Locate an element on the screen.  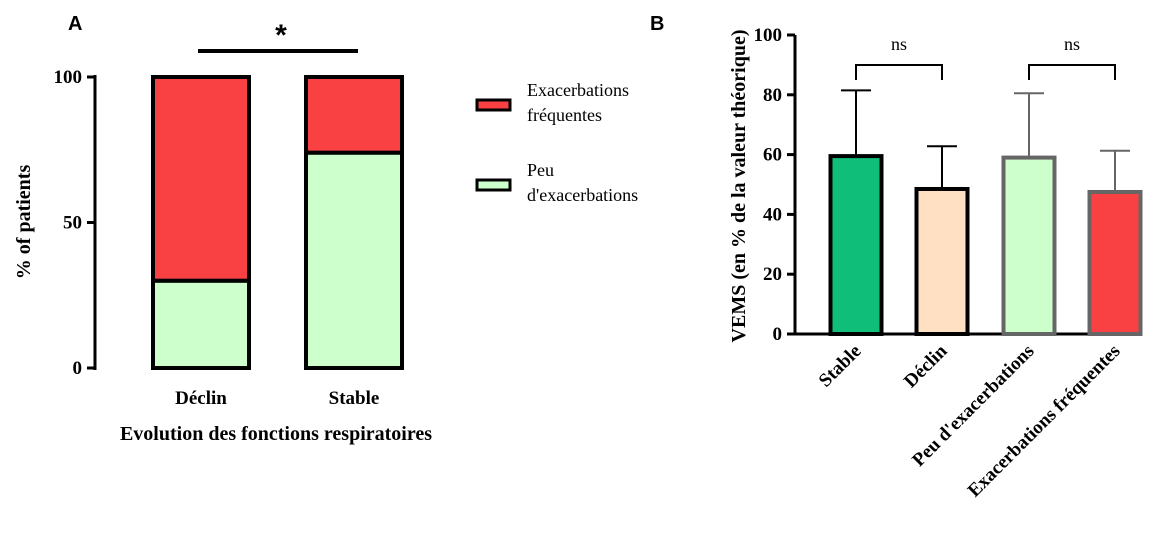
legend-label-line: Peu is located at coordinates (540, 170).